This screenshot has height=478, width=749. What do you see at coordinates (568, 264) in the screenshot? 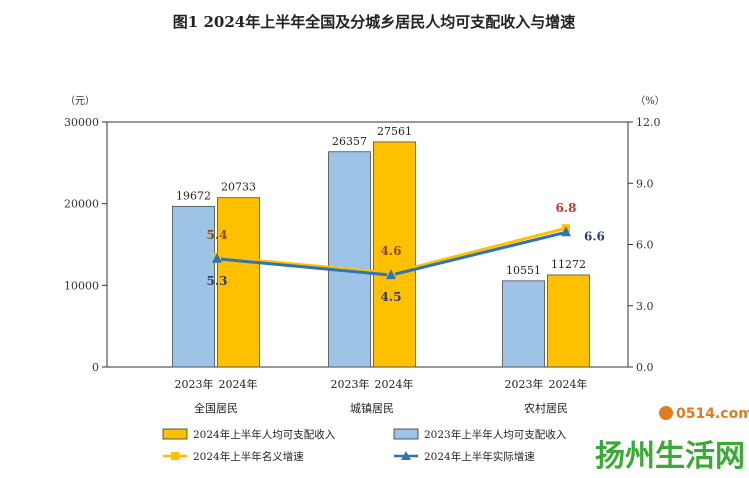
I see `bar-value-label: 11272` at bounding box center [568, 264].